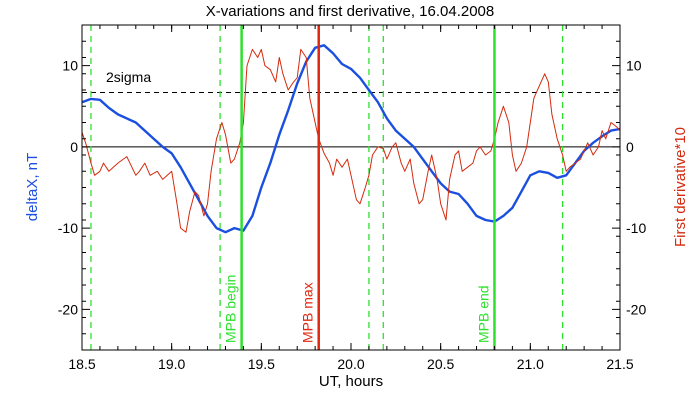  Describe the element at coordinates (636, 309) in the screenshot. I see `y-tick-label-right: -20` at that location.